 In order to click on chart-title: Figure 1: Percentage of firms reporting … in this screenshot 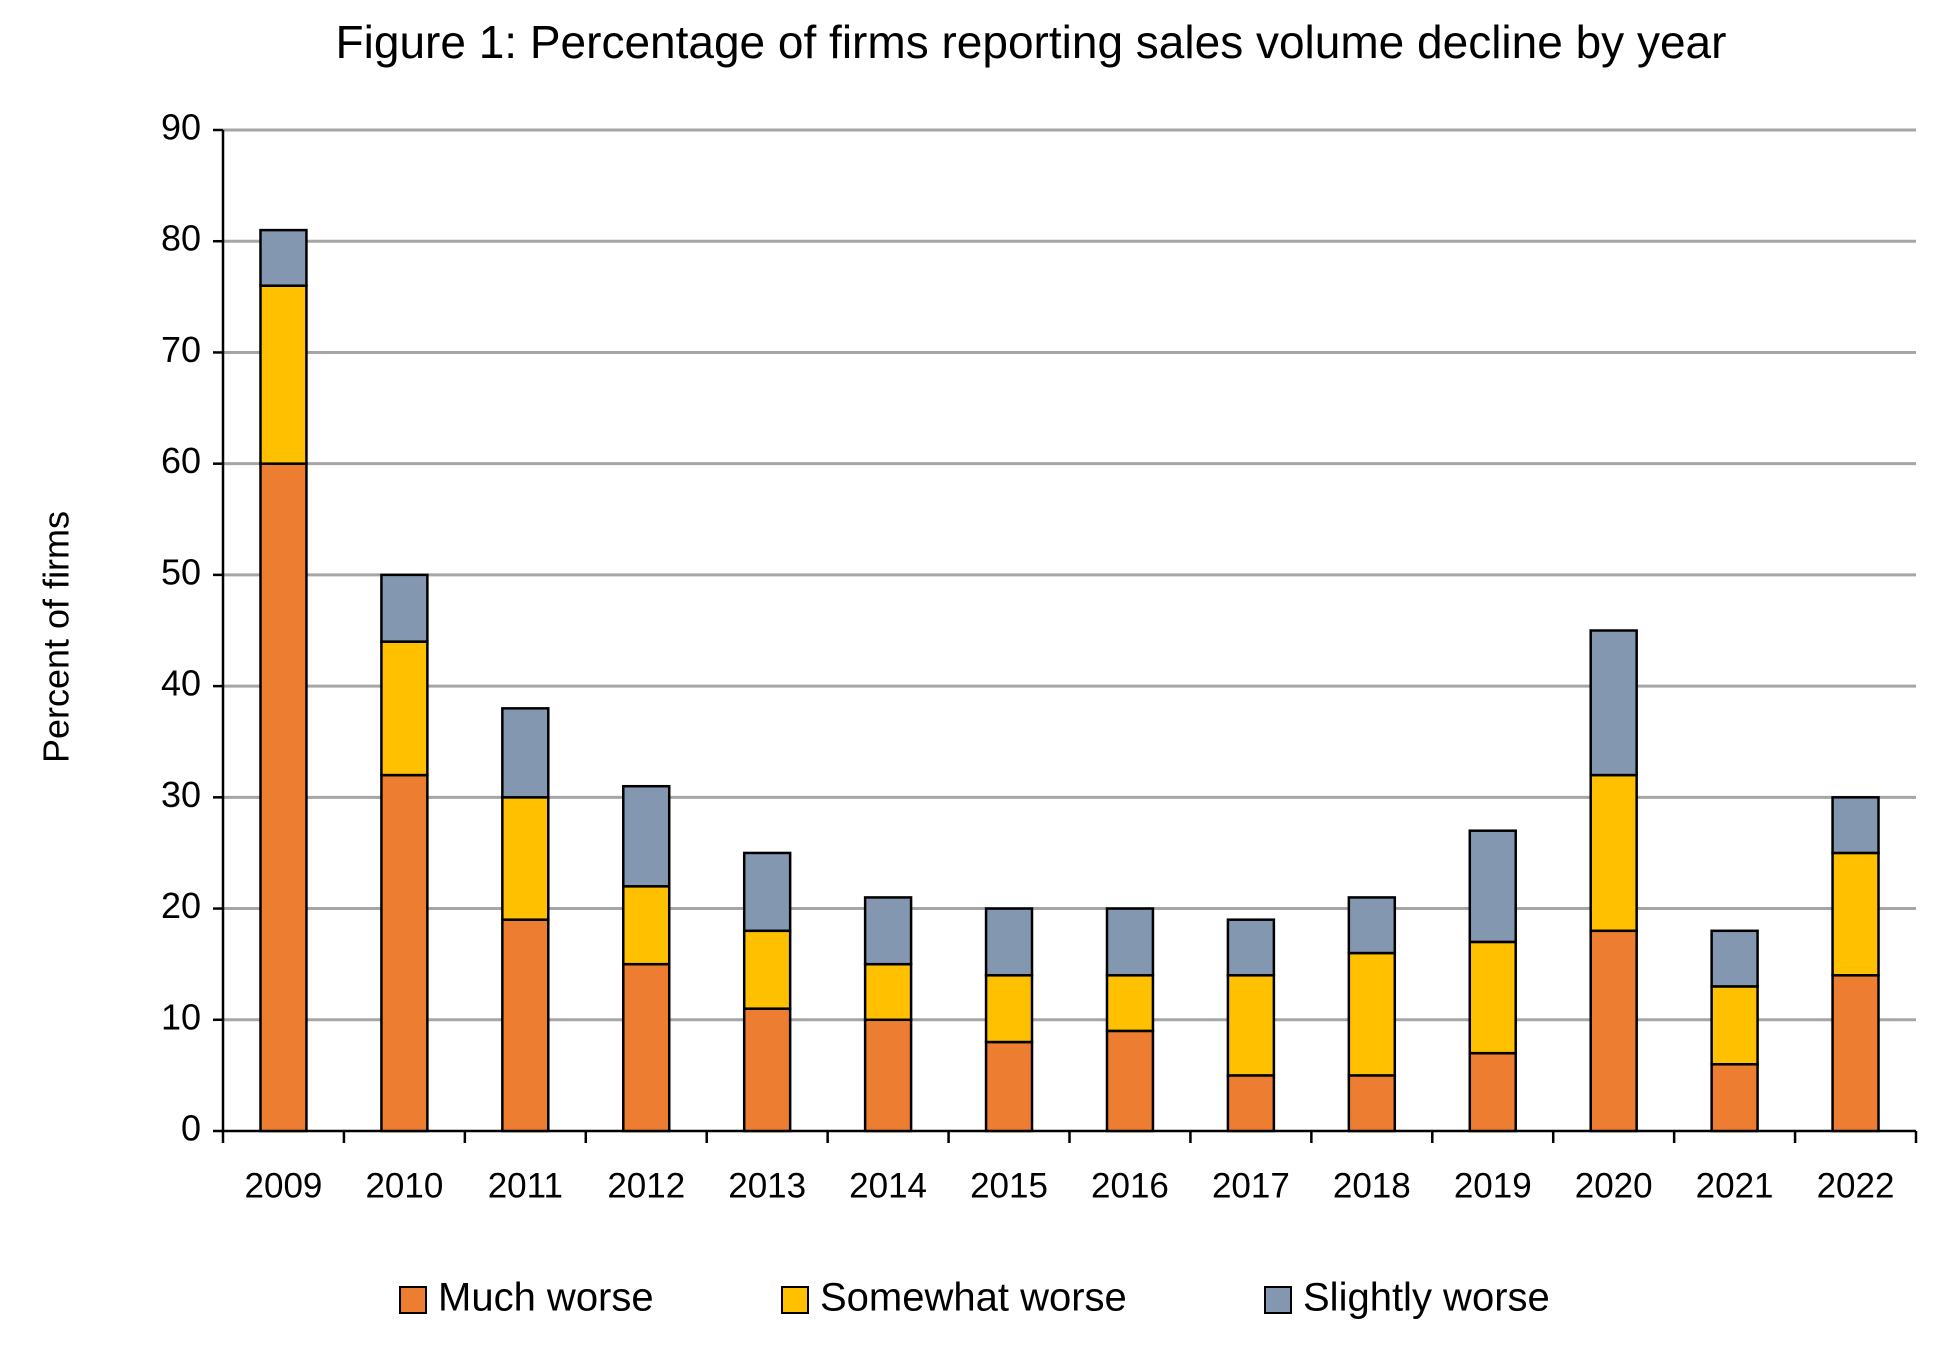, I will do `click(1031, 42)`.